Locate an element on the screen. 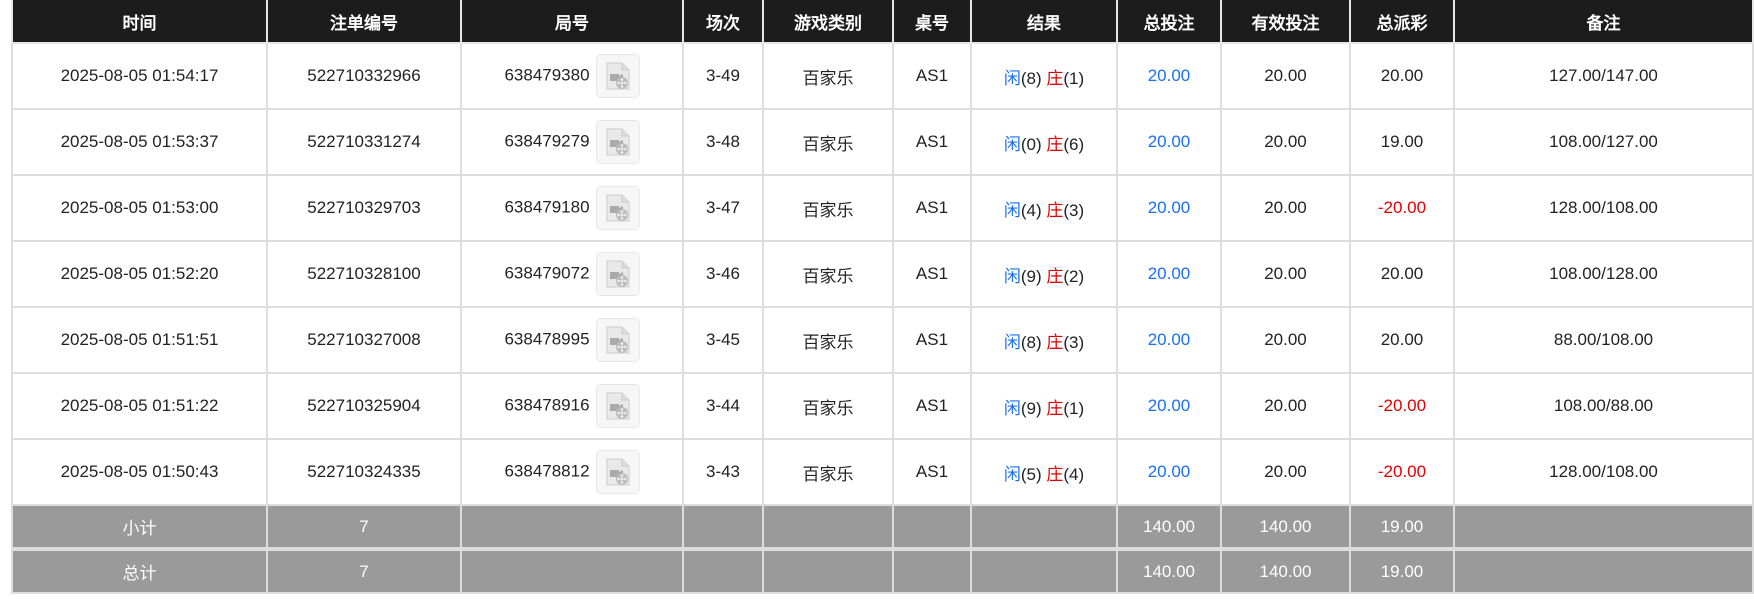  banker-score: (3) is located at coordinates (1074, 210).